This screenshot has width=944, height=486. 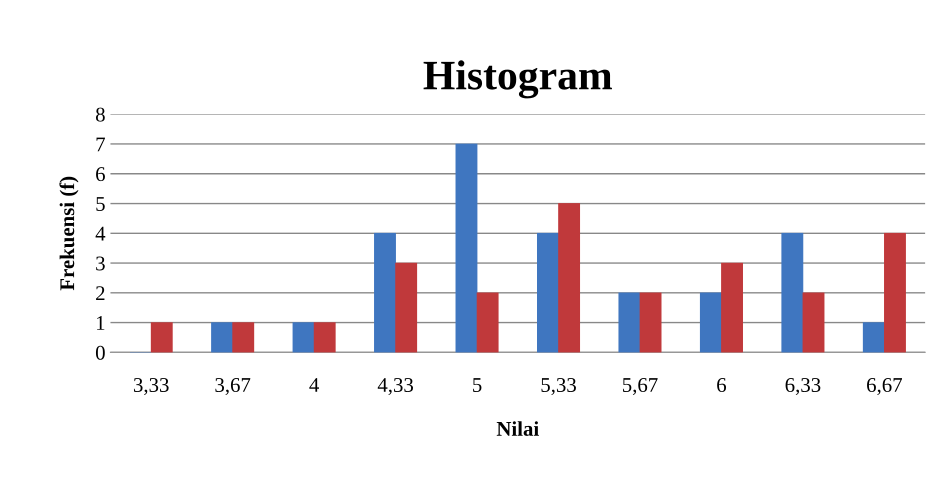 What do you see at coordinates (232, 387) in the screenshot?
I see `x-tick-label: 3,67` at bounding box center [232, 387].